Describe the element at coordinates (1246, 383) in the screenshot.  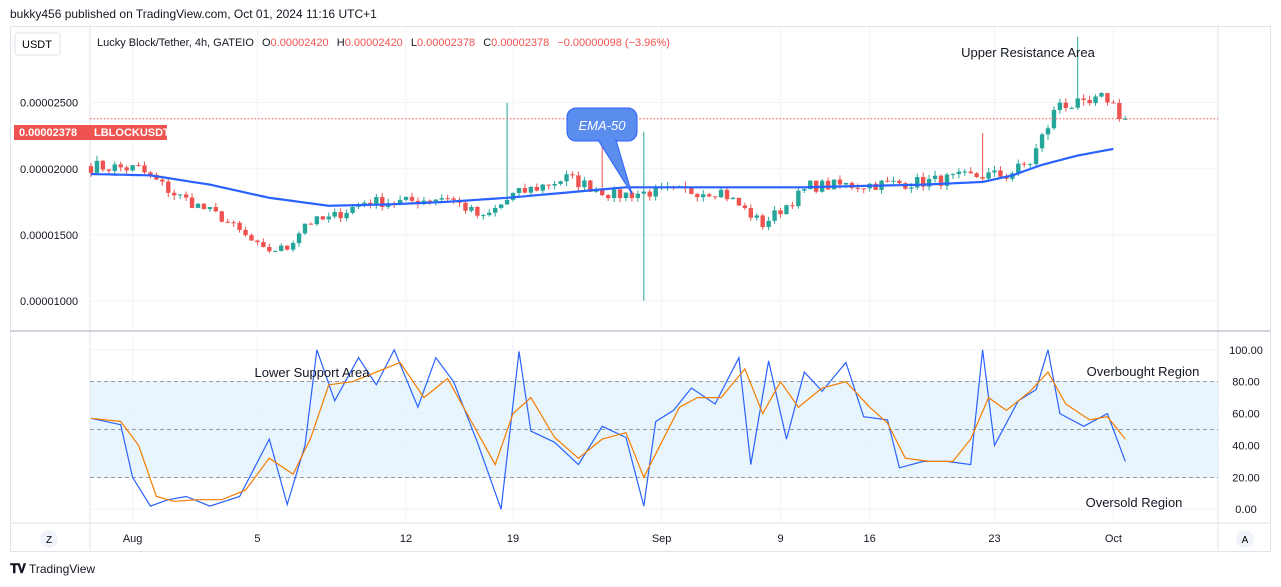
I see `stoch-tick-label: 80.00` at that location.